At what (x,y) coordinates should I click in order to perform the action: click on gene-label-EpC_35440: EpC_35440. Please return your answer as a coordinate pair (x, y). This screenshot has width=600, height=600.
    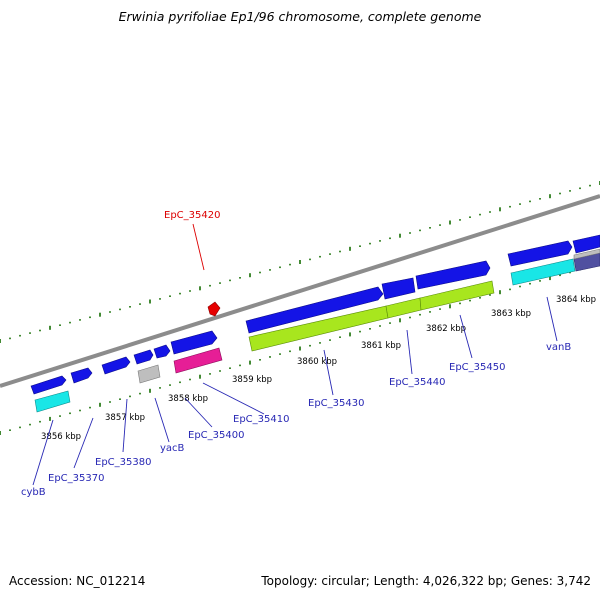
    Looking at the image, I should click on (417, 382).